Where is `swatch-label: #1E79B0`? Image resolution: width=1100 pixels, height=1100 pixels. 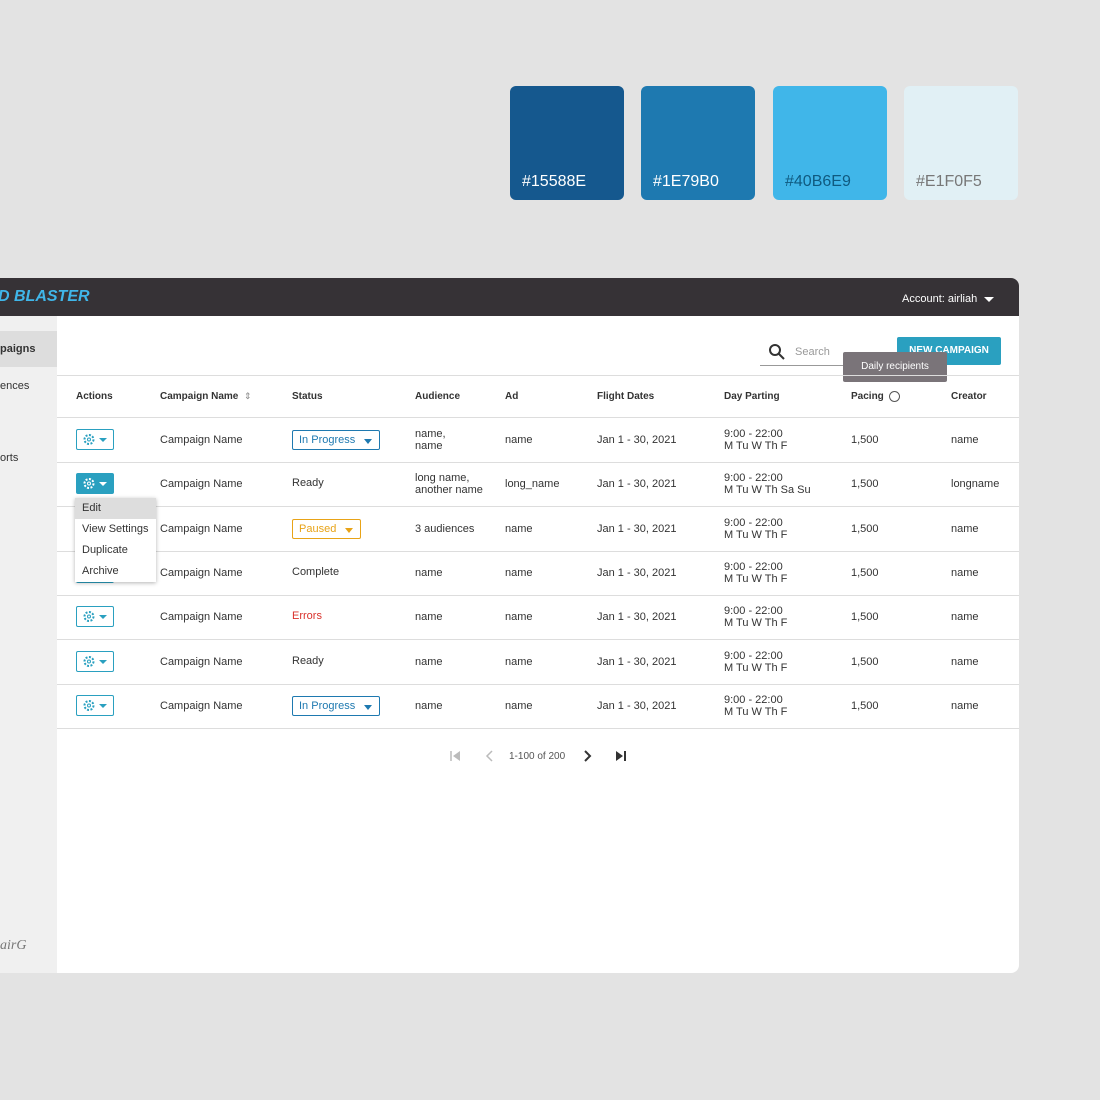 swatch-label: #1E79B0 is located at coordinates (686, 181).